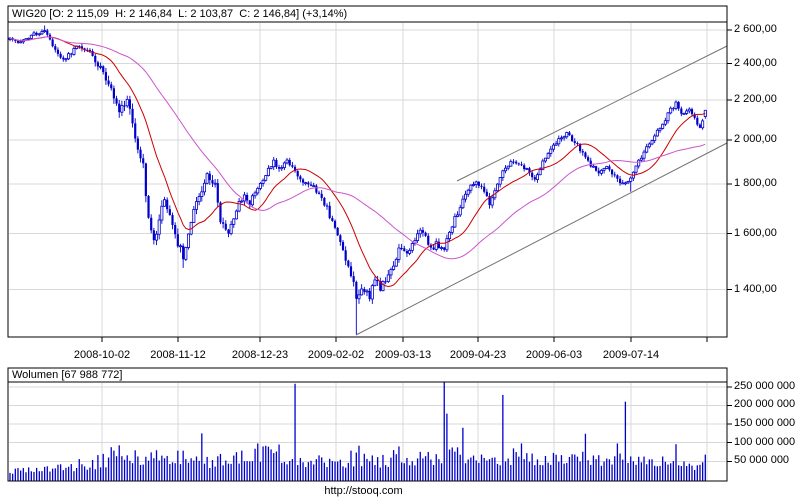  What do you see at coordinates (631, 355) in the screenshot?
I see `date-axis-label: 2009-07-14` at bounding box center [631, 355].